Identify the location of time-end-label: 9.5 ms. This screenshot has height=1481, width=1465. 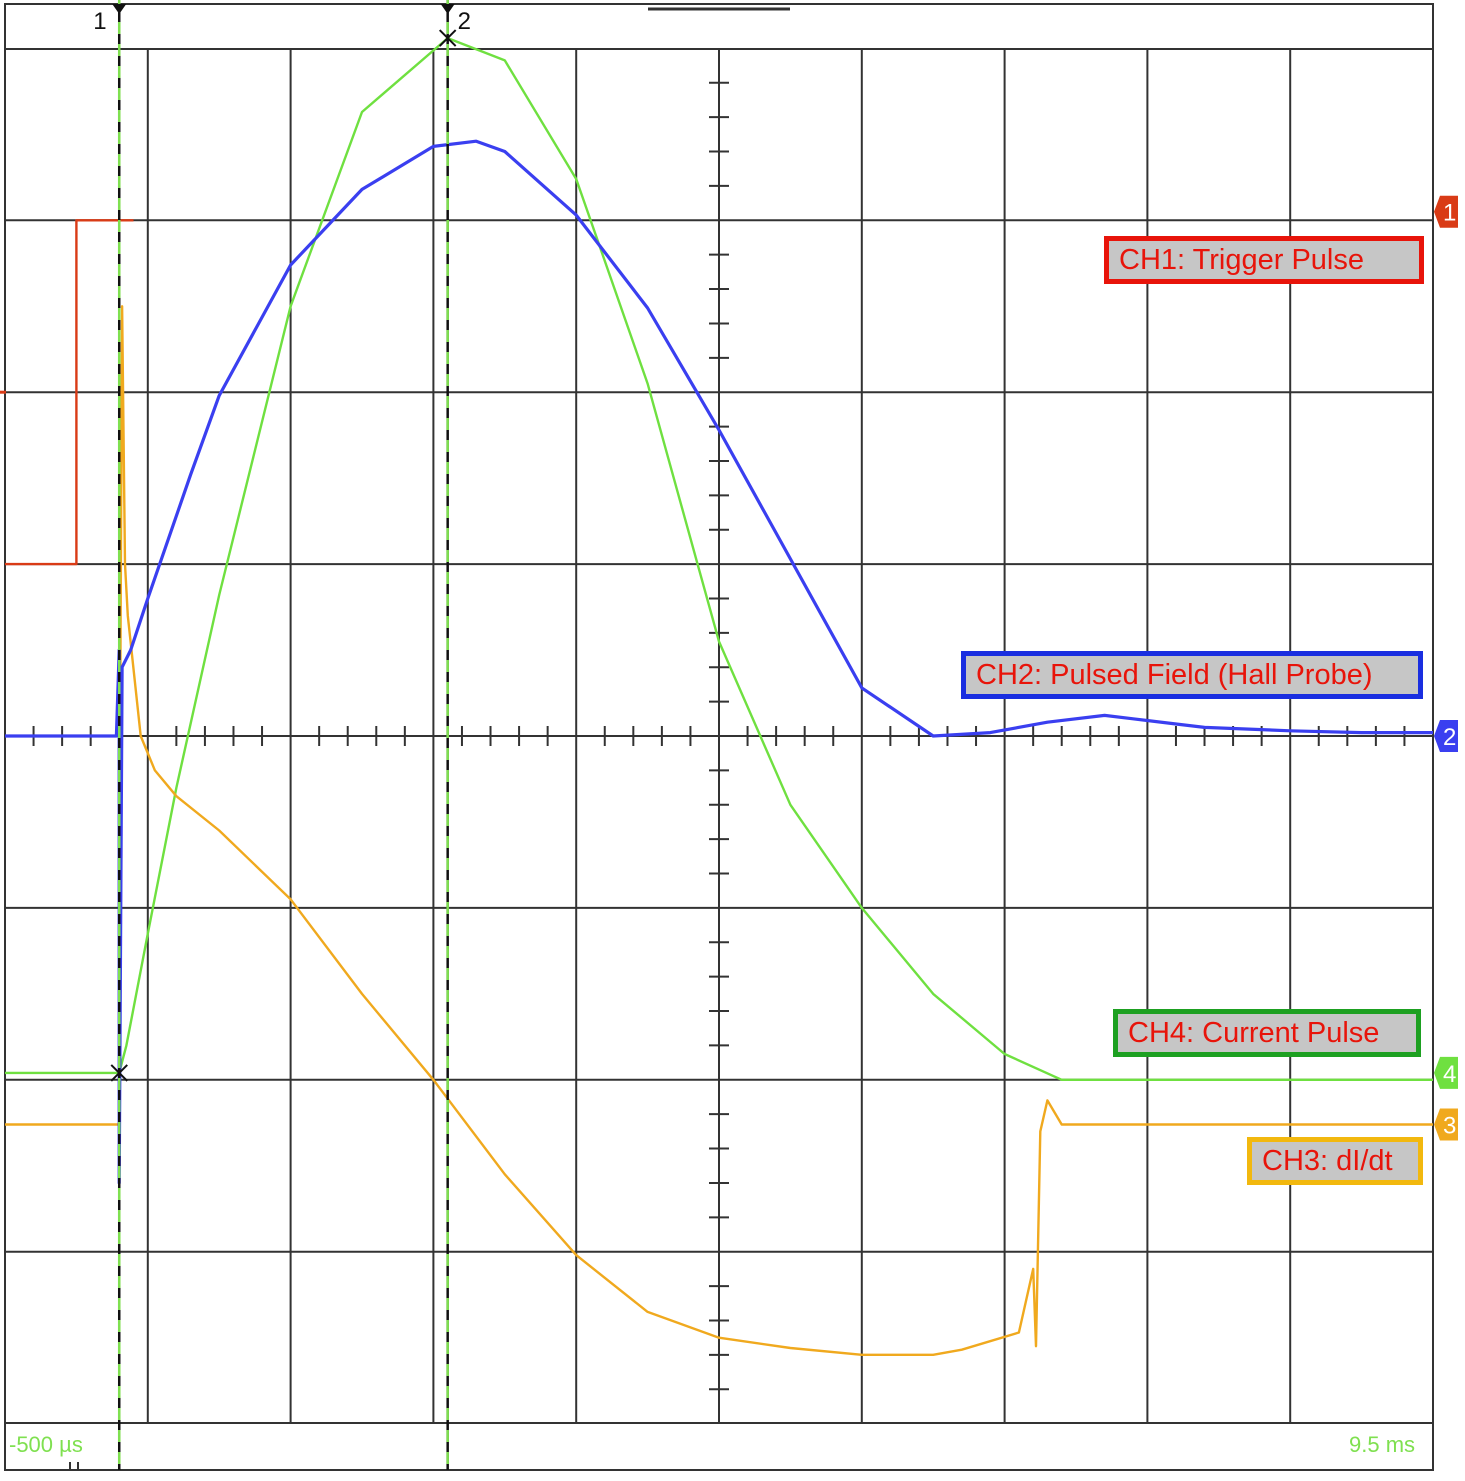
(1382, 1444).